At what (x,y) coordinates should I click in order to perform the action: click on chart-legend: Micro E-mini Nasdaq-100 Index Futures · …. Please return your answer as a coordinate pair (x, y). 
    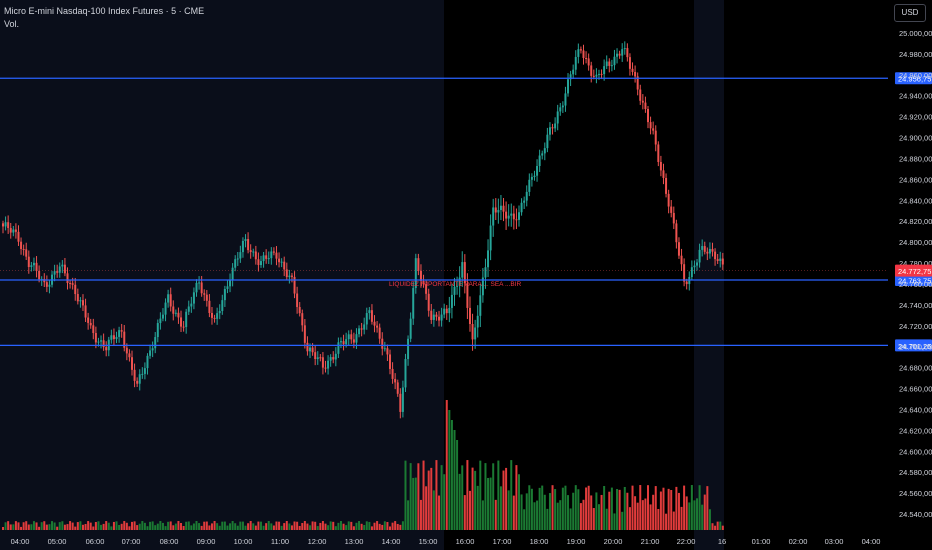
    Looking at the image, I should click on (104, 18).